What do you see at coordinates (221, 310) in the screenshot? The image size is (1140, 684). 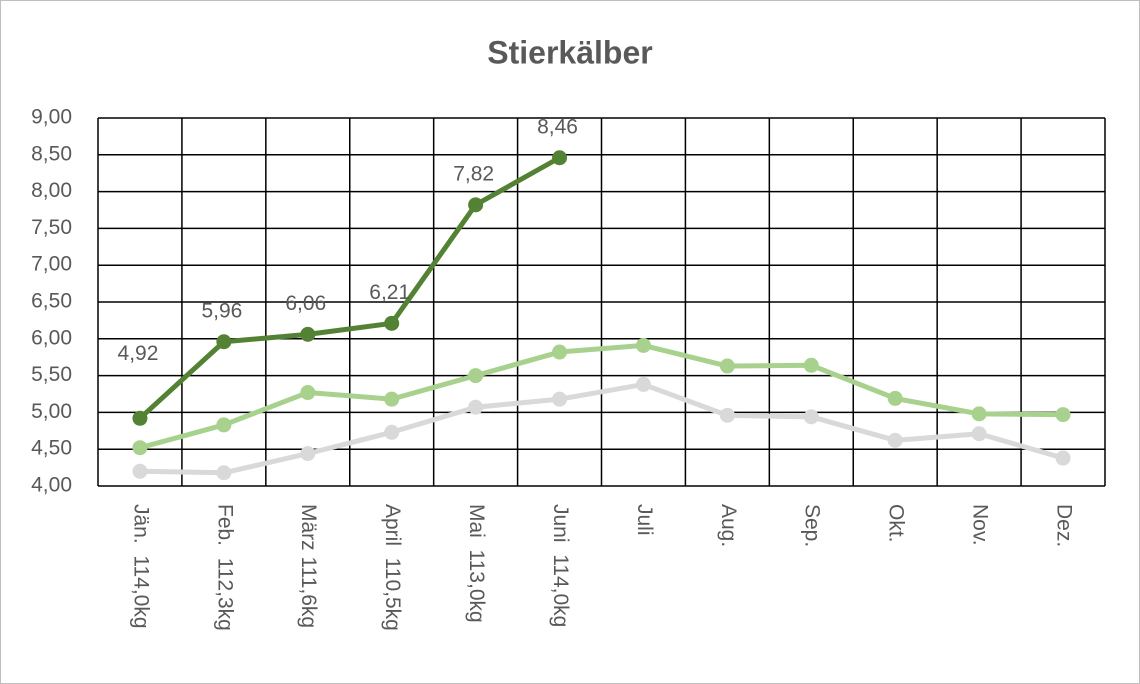 I see `data-label: 5,96` at bounding box center [221, 310].